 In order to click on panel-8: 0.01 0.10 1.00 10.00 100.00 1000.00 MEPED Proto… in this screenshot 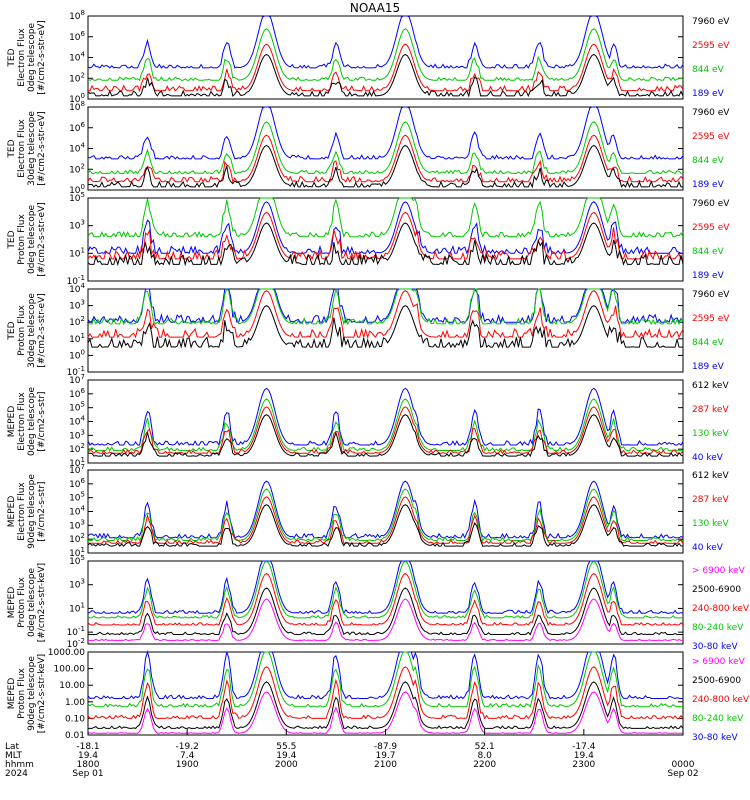, I will do `click(378, 695)`.